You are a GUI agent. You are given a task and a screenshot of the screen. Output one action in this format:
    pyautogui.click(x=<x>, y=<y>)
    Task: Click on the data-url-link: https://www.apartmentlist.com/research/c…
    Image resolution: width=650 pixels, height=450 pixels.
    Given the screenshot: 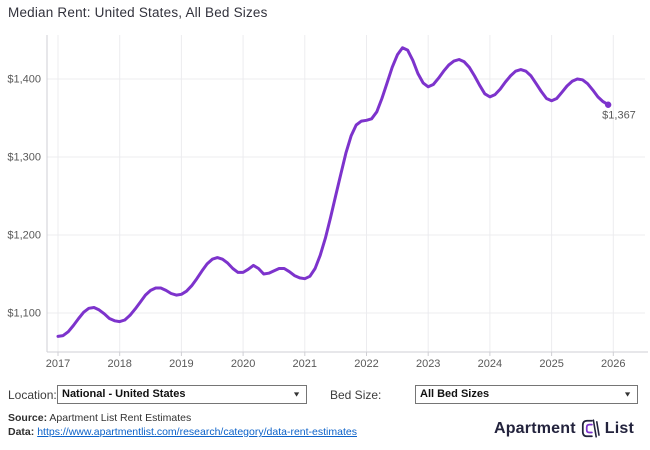 What is the action you would take?
    pyautogui.click(x=197, y=432)
    